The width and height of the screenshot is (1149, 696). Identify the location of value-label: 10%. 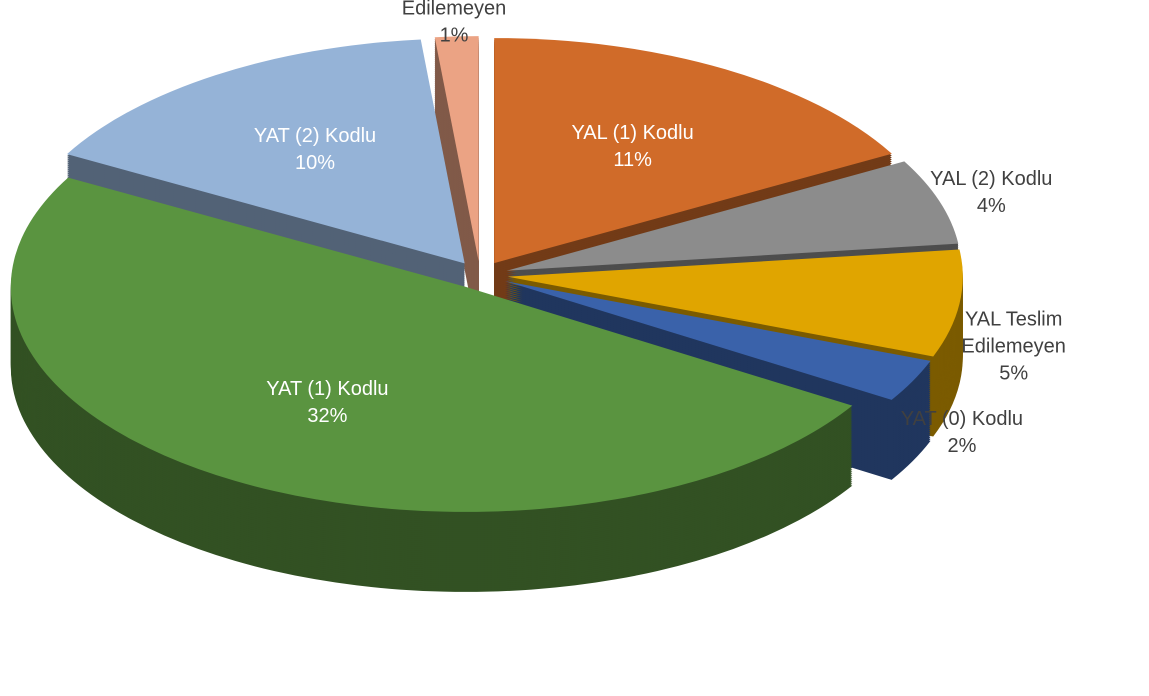
(315, 163).